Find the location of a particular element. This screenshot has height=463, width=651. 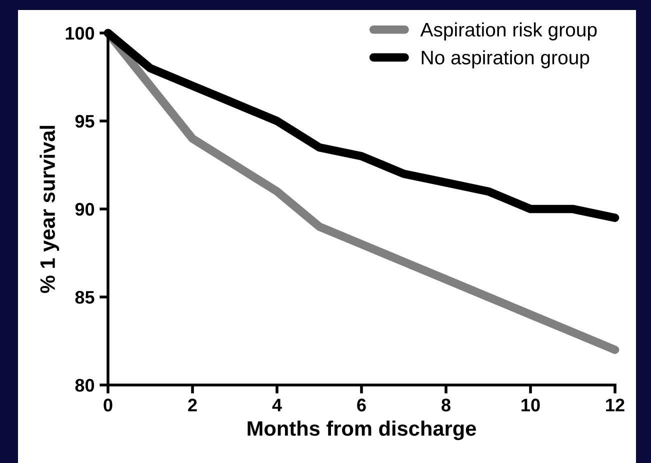

x-tick-label: 10 is located at coordinates (531, 405).